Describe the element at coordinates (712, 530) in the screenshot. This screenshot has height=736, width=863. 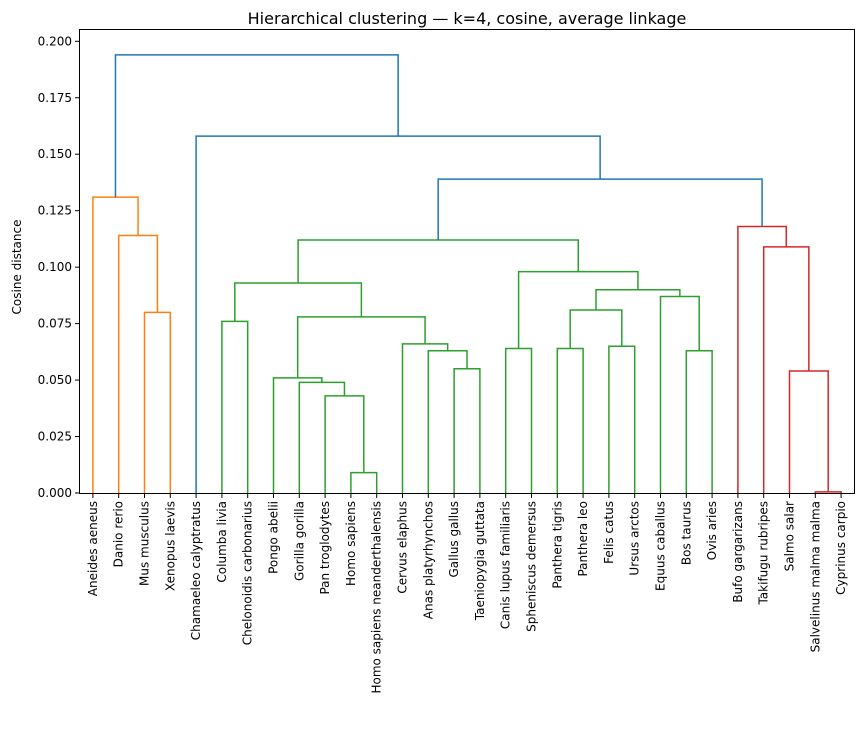
I see `leaf-label: Ovis aries` at that location.